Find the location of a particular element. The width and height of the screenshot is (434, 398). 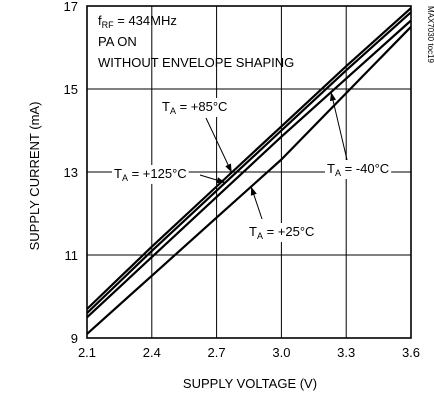

pa-on-note: PA ON is located at coordinates (117, 41).